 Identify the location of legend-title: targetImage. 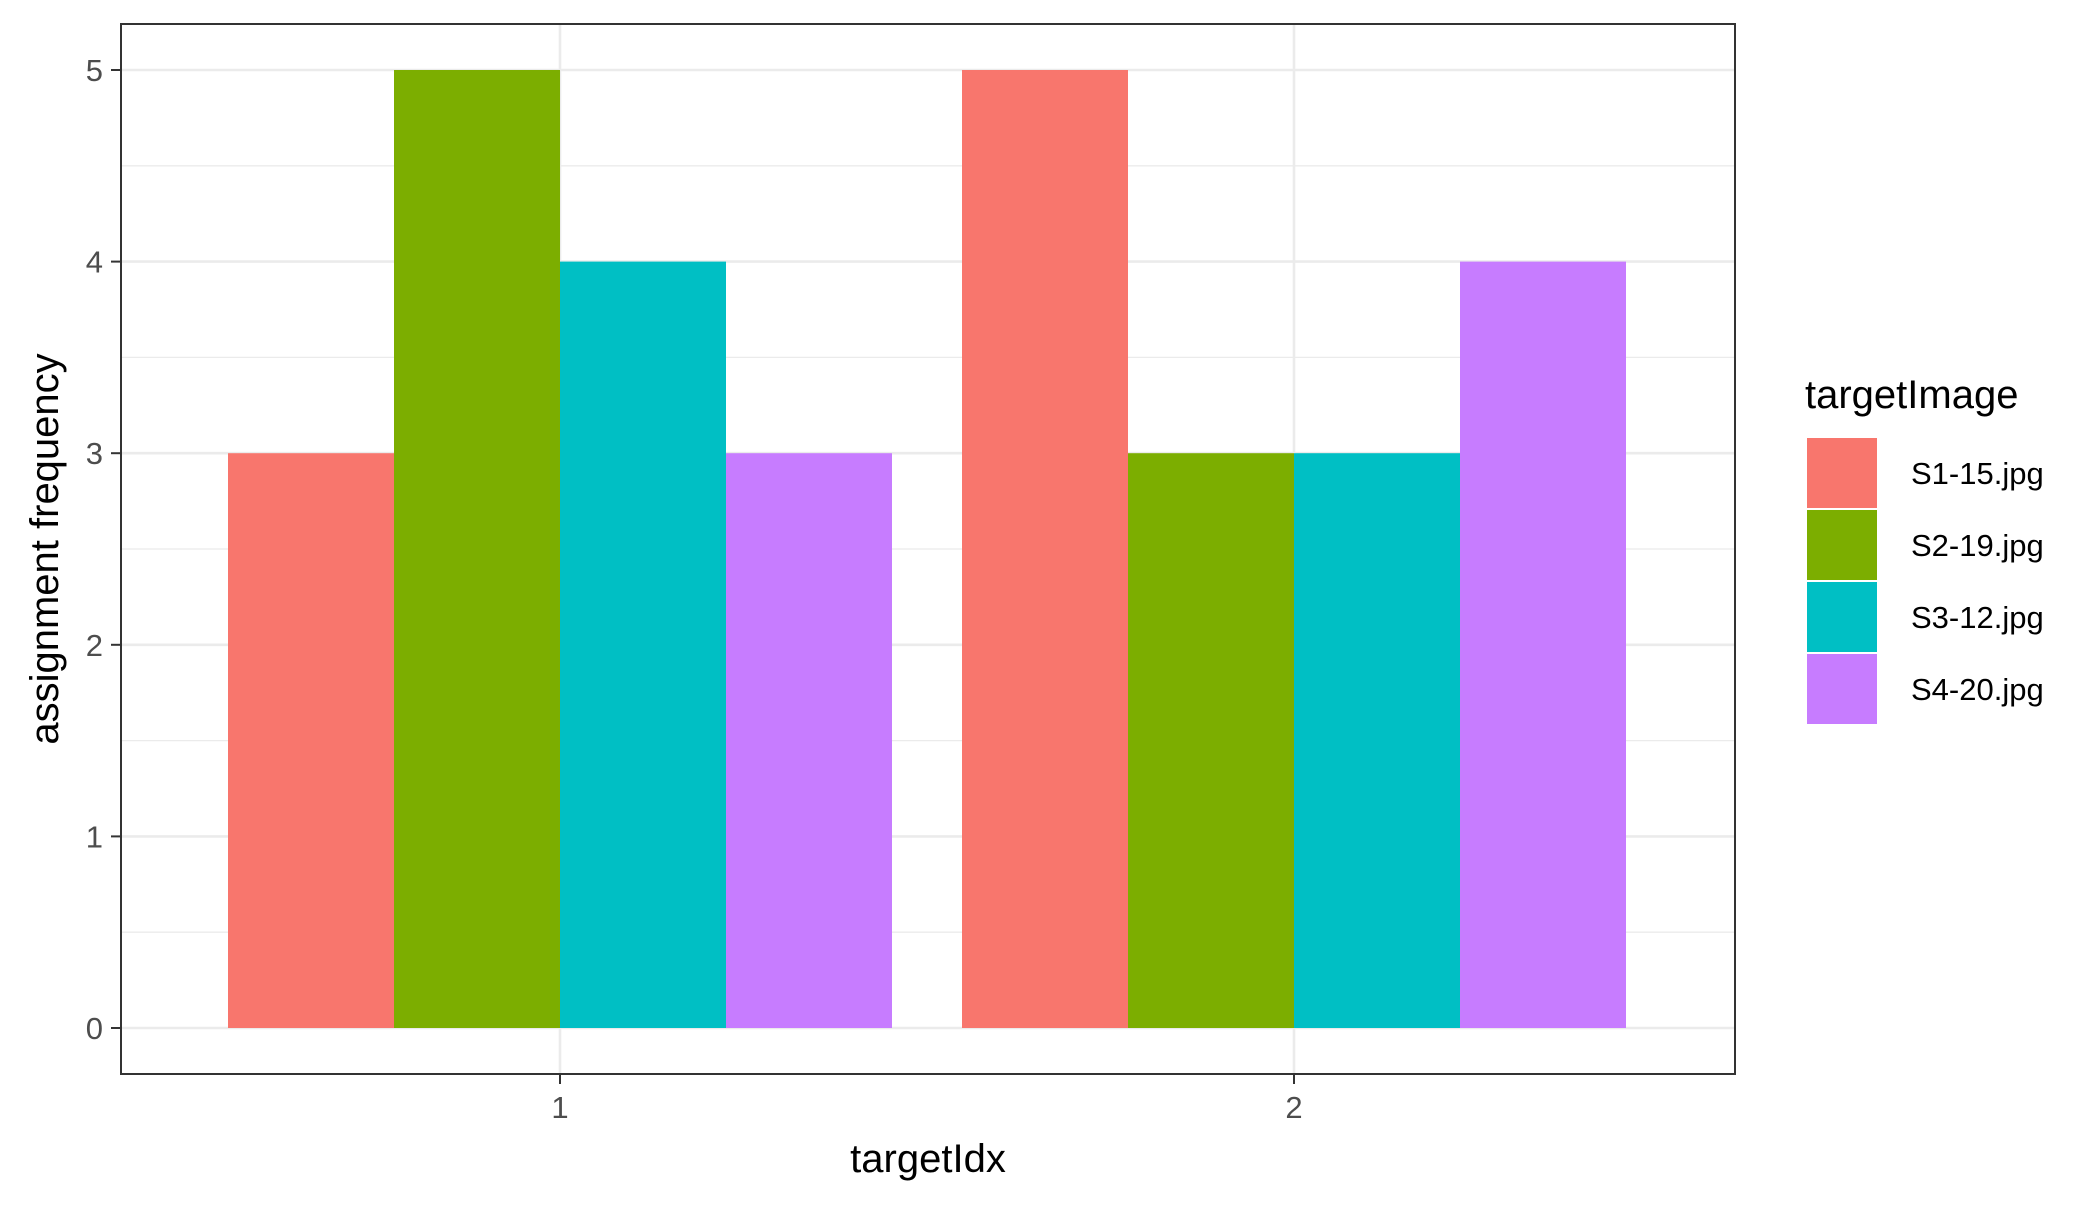
(1911, 395).